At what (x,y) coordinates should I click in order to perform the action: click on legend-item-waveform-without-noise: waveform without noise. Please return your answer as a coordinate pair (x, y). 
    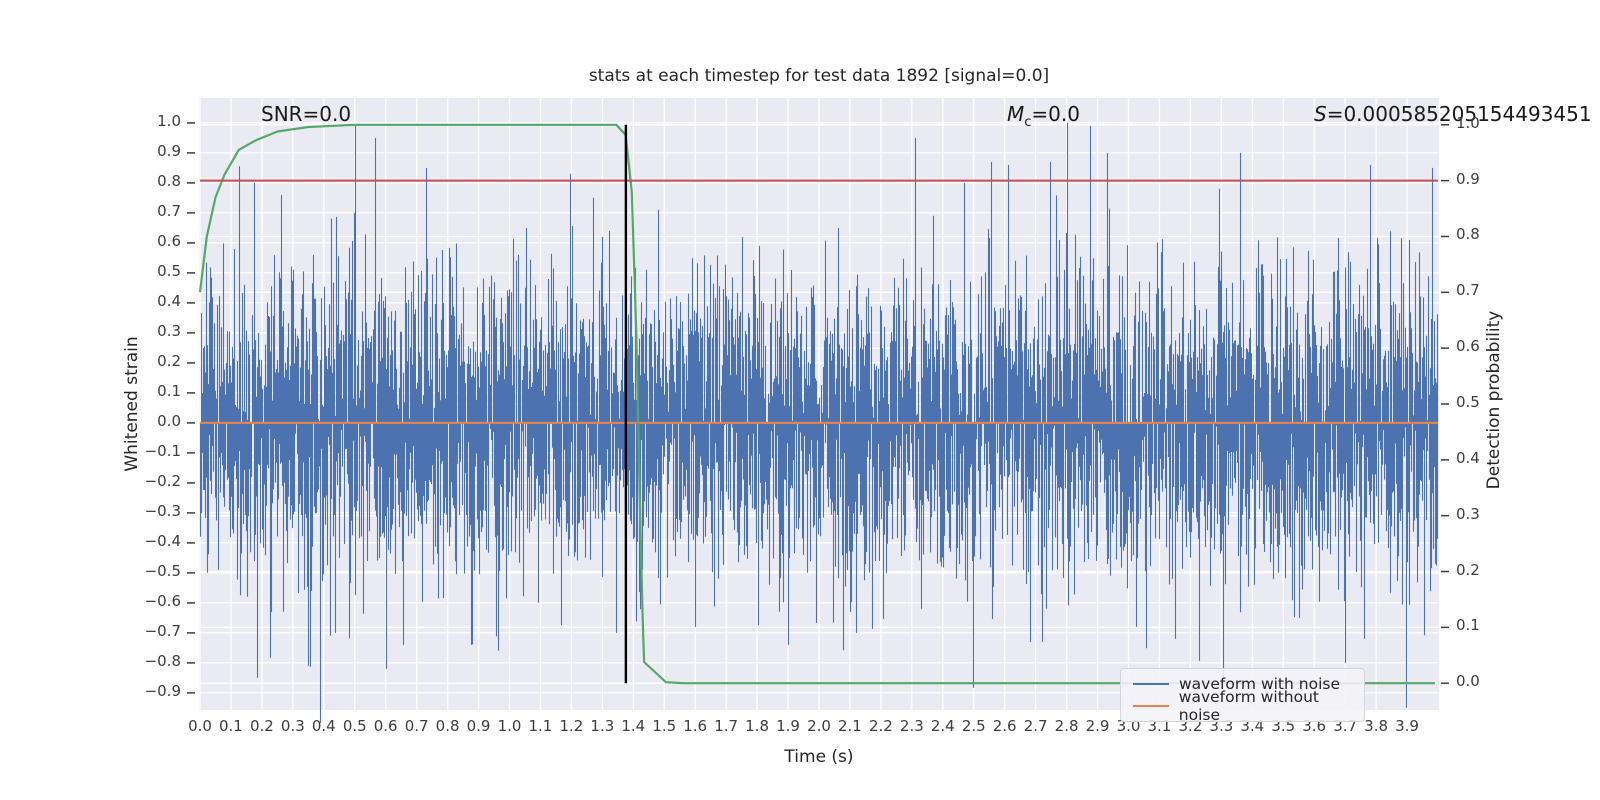
    Looking at the image, I should click on (1242, 706).